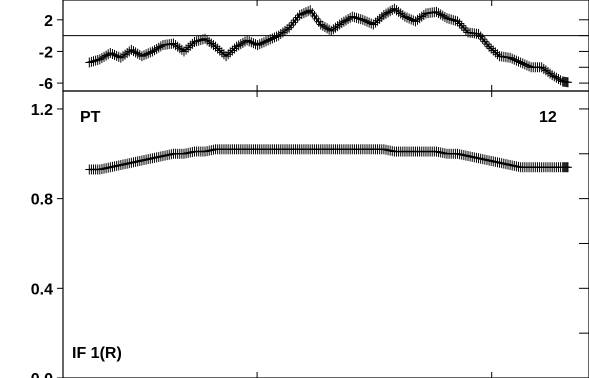 The image size is (589, 378). I want to click on y-tick-label: 0.8, so click(42, 200).